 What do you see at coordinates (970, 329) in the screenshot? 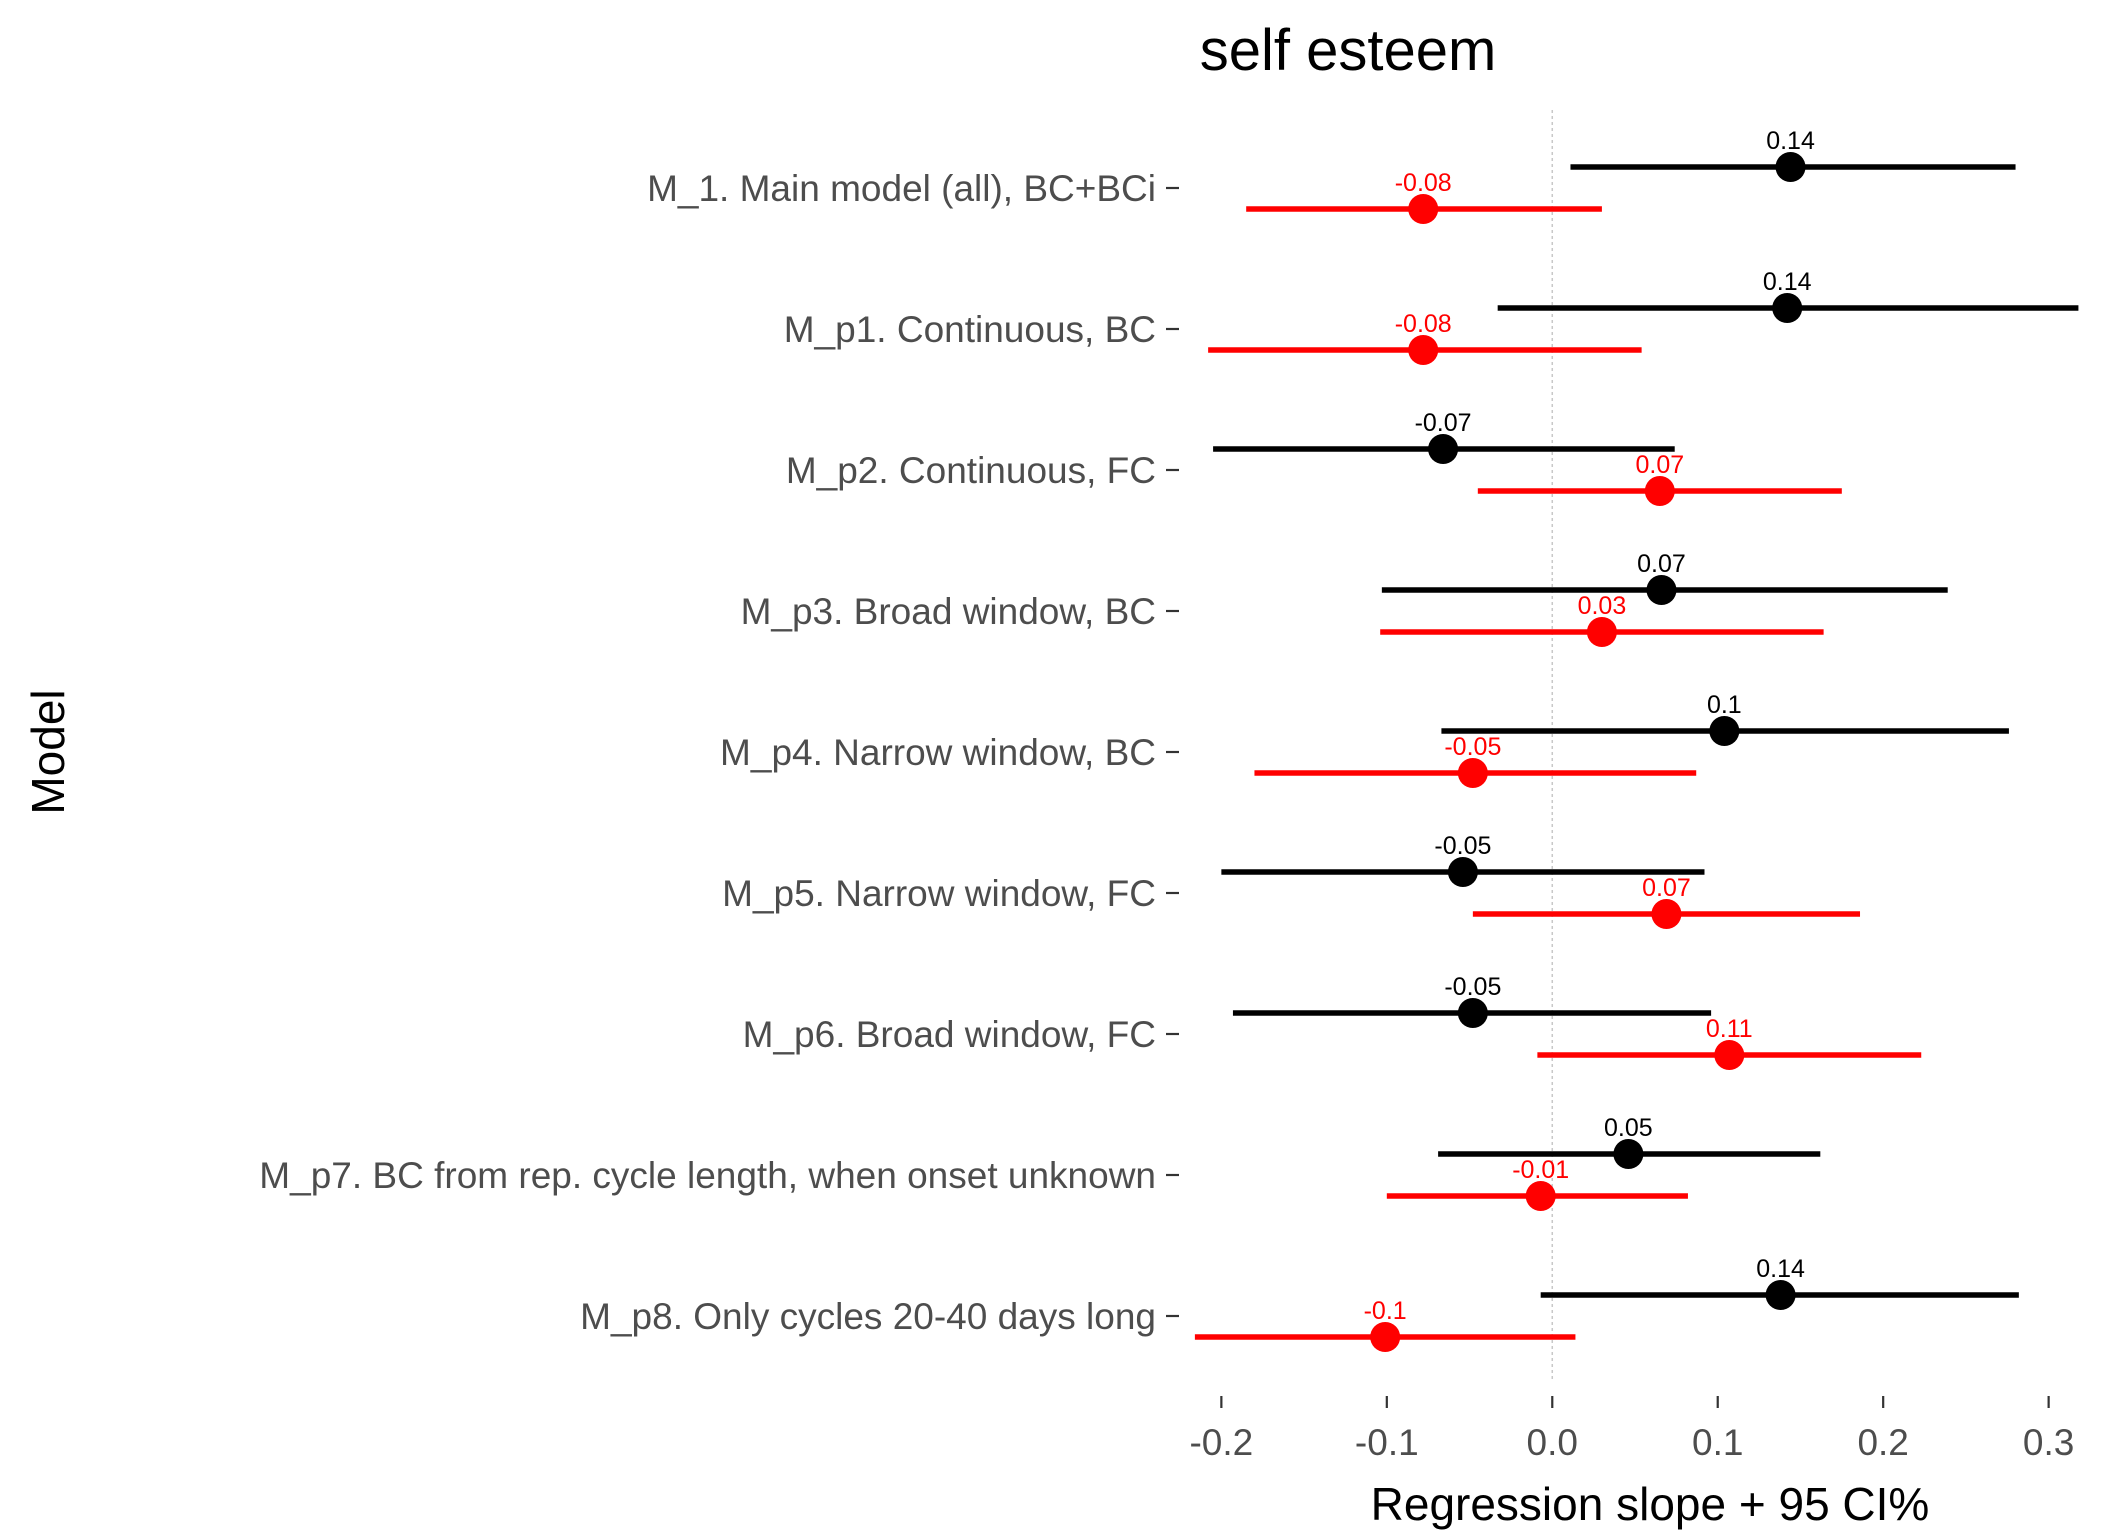
I see `y-tick-label: M_p1. Continuous, BC` at bounding box center [970, 329].